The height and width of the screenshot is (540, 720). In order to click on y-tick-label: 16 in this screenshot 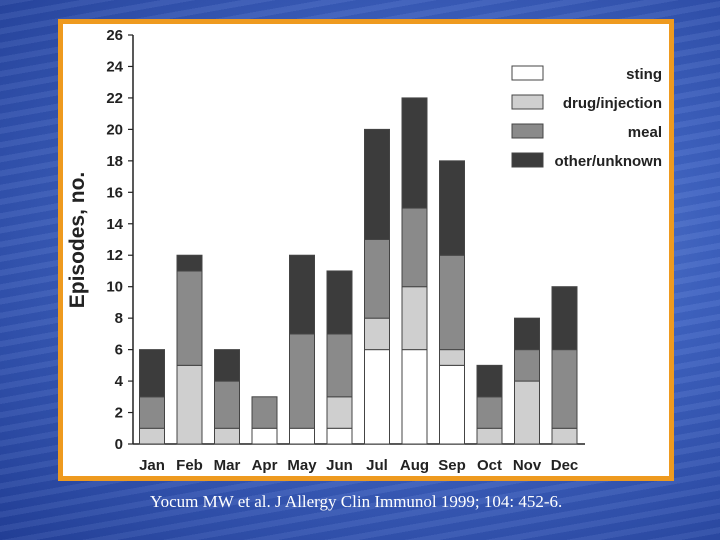, I will do `click(114, 192)`.